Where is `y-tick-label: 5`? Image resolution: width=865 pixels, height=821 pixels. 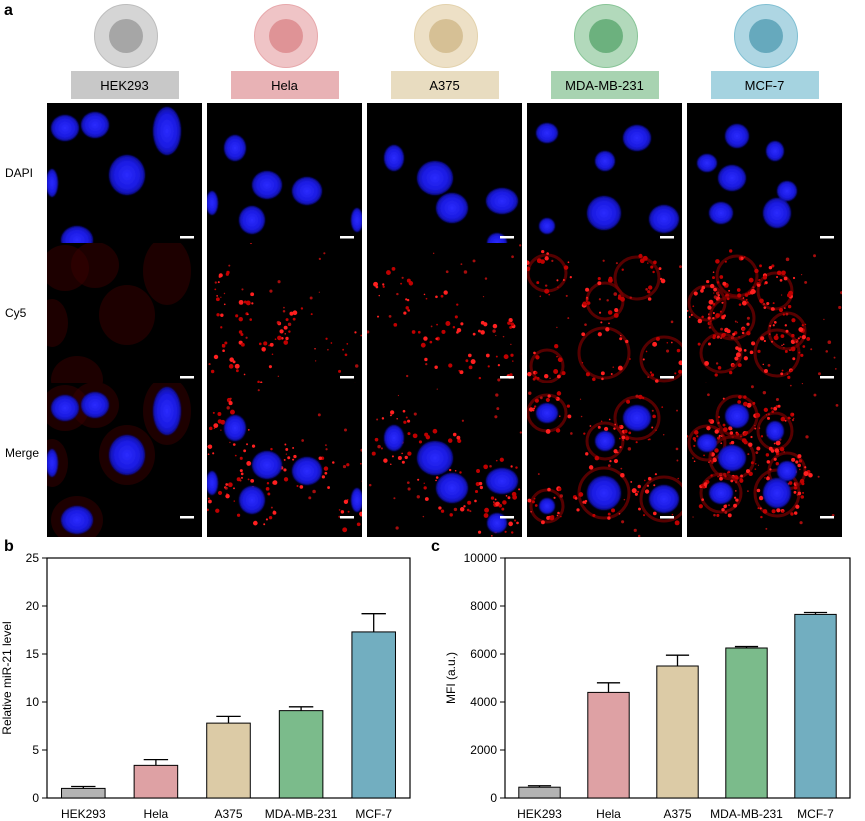 y-tick-label: 5 is located at coordinates (35, 750).